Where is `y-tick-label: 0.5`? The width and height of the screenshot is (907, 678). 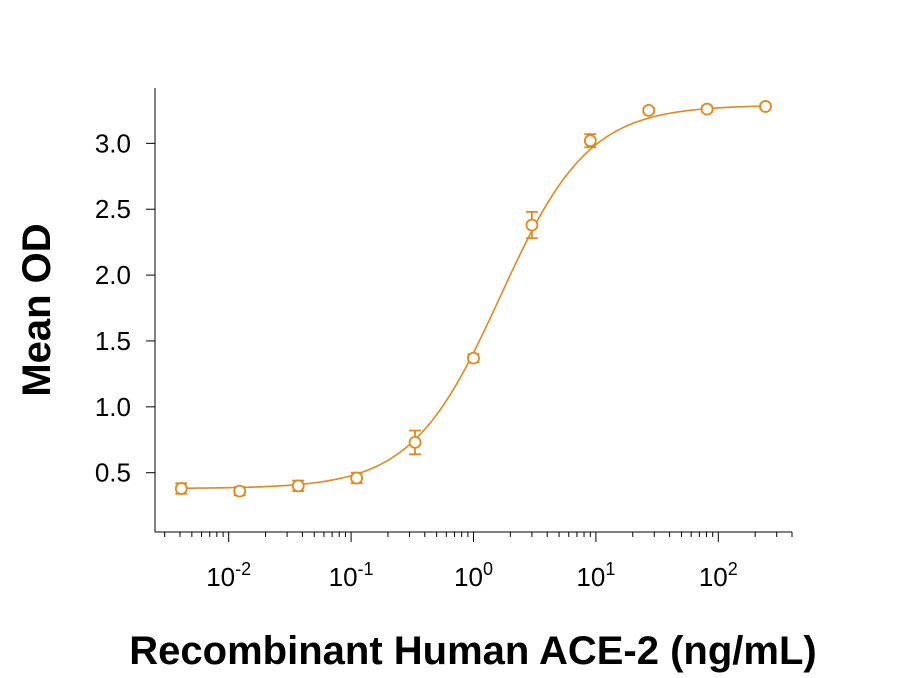
y-tick-label: 0.5 is located at coordinates (113, 473).